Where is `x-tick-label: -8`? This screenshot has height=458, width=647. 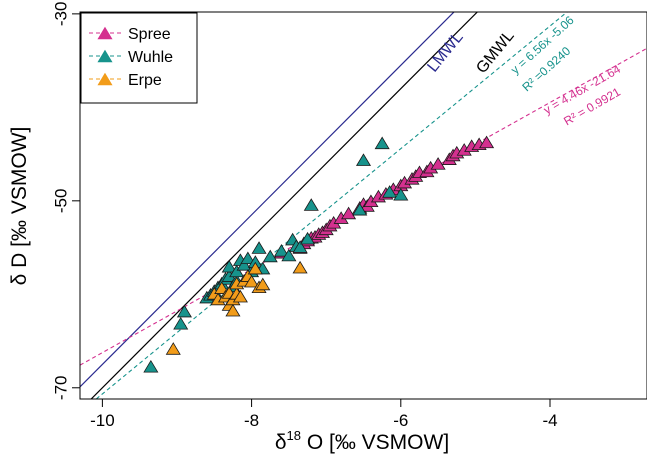 x-tick-label: -8 is located at coordinates (251, 420).